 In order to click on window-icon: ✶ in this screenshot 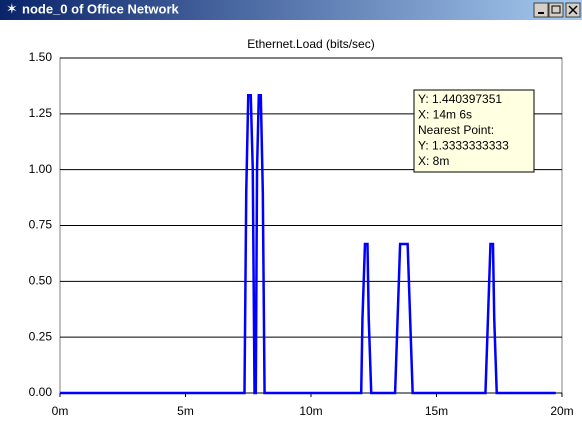, I will do `click(12, 9)`.